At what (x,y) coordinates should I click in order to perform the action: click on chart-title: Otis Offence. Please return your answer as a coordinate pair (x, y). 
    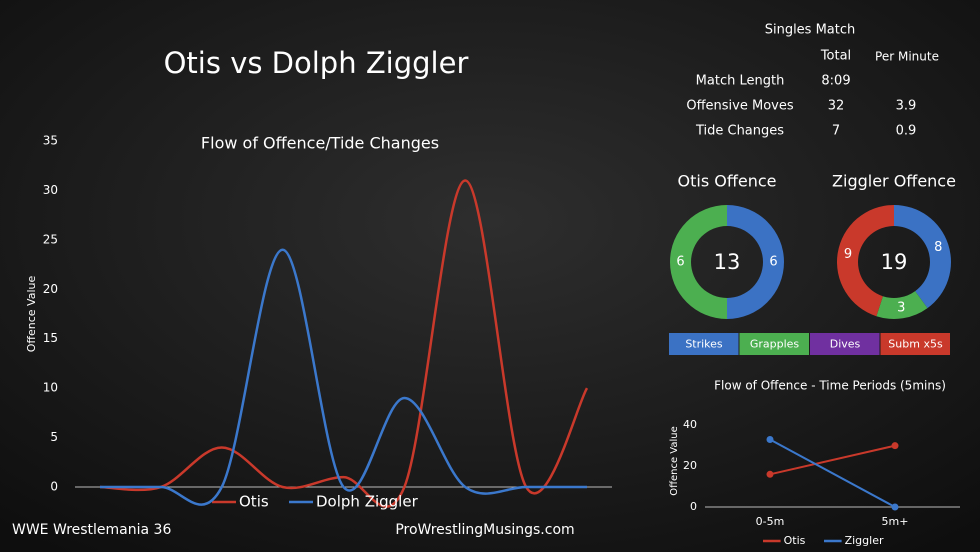
    Looking at the image, I should click on (727, 181).